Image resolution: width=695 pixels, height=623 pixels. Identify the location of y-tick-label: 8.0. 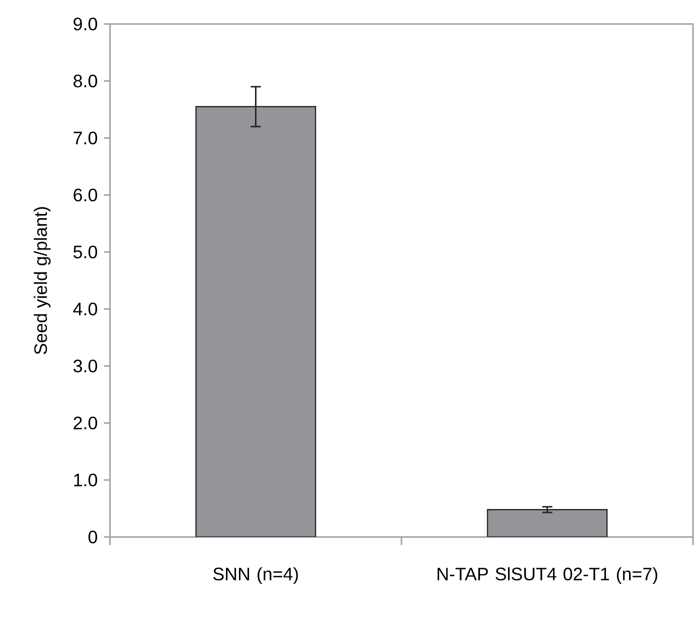
(86, 81).